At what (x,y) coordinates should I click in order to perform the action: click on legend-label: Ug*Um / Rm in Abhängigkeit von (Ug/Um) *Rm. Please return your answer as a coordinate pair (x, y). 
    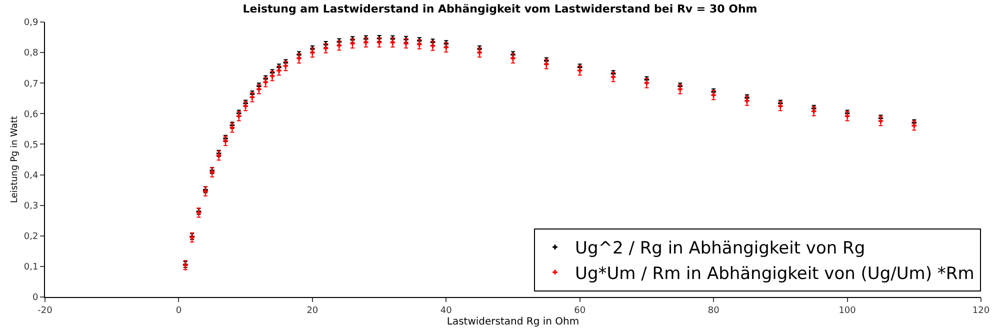
    Looking at the image, I should click on (774, 274).